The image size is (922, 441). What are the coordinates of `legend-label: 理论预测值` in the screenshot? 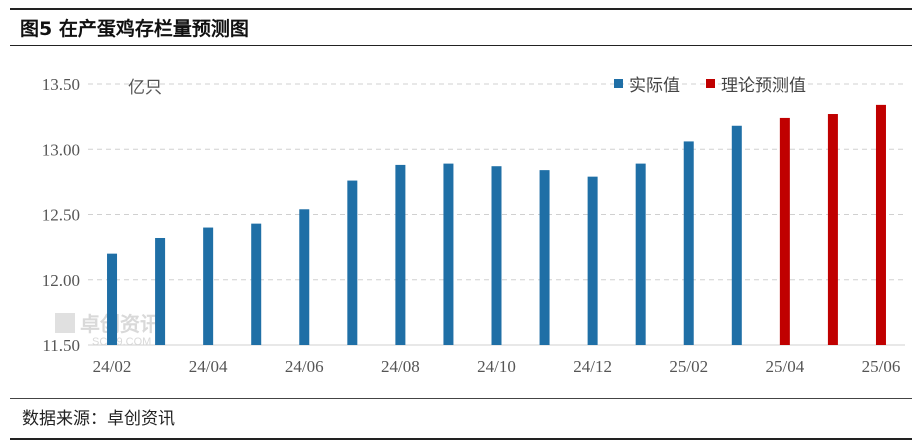 It's located at (763, 86).